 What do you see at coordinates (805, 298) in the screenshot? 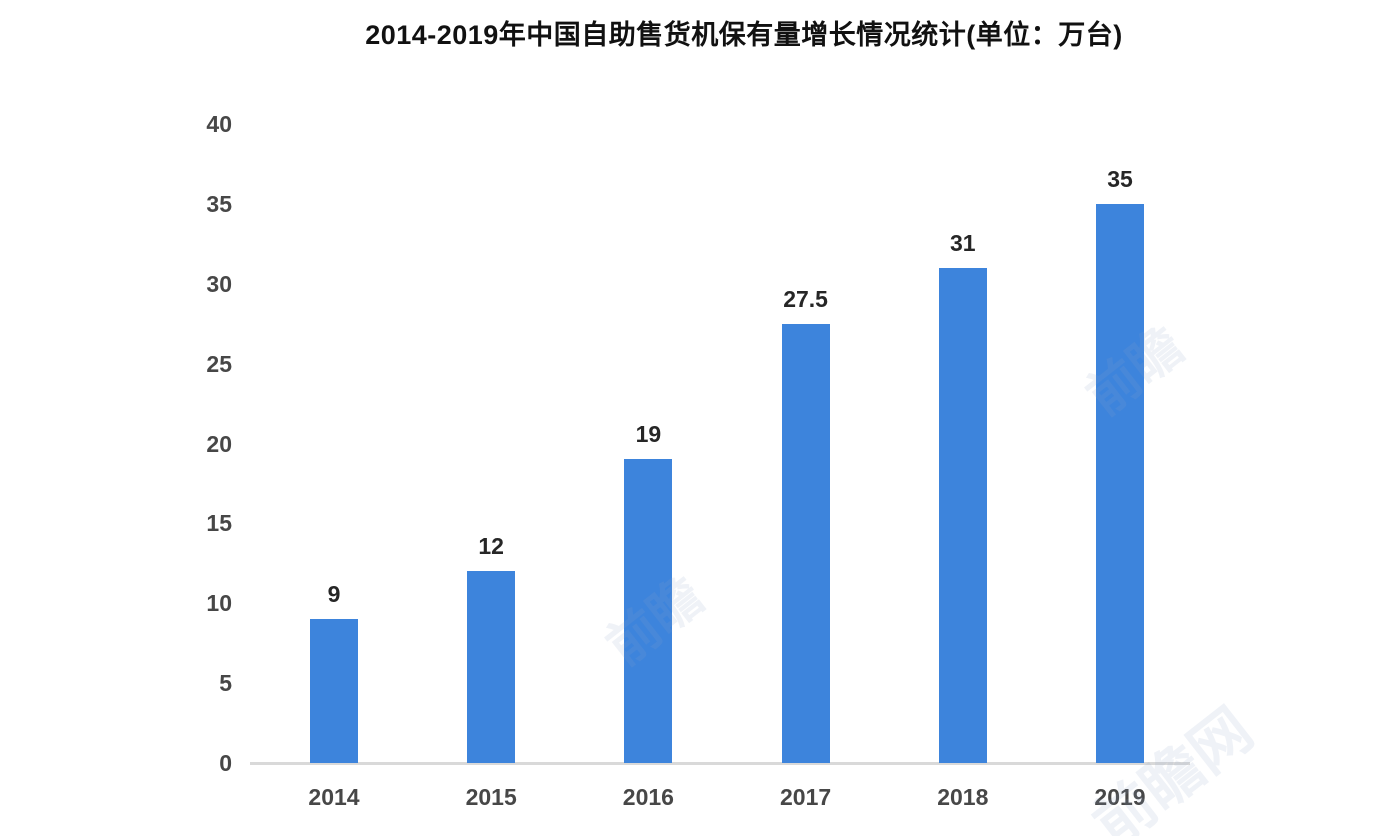
I see `bar-value-label: 27.5` at bounding box center [805, 298].